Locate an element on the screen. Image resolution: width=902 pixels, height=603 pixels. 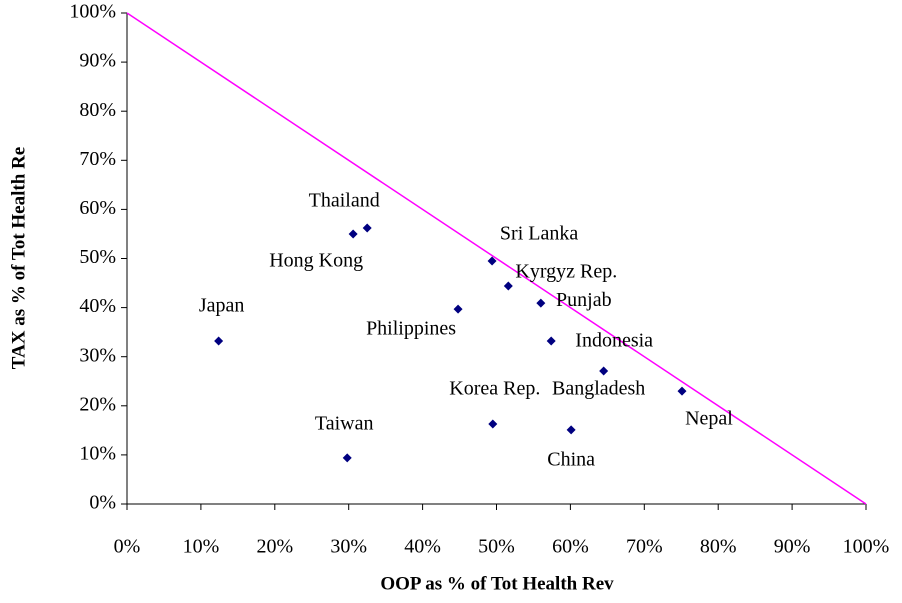
y-axis-title: TAX as % of Tot Health Re is located at coordinates (18, 258).